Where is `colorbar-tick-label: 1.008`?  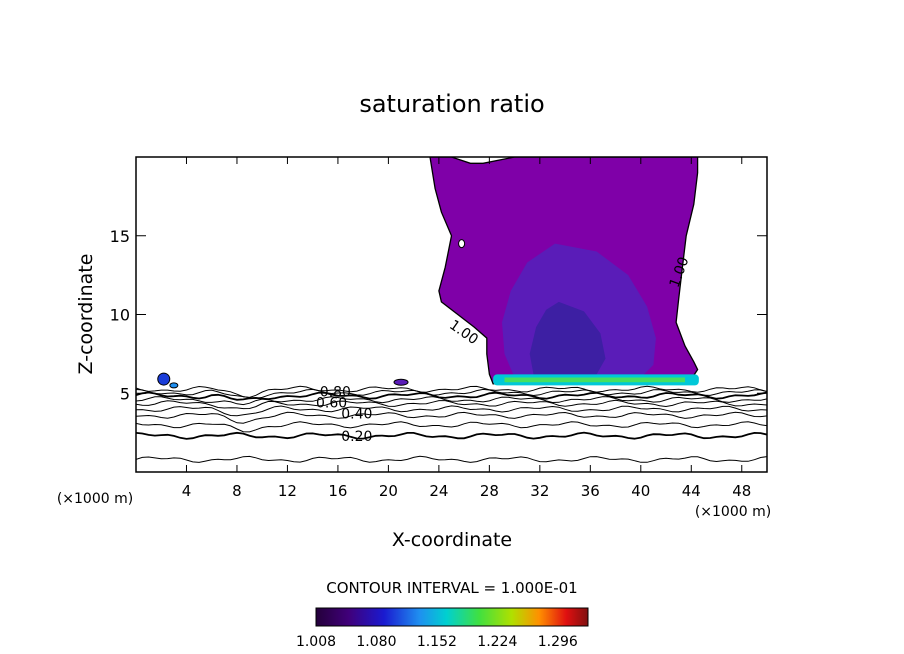 colorbar-tick-label: 1.008 is located at coordinates (316, 642).